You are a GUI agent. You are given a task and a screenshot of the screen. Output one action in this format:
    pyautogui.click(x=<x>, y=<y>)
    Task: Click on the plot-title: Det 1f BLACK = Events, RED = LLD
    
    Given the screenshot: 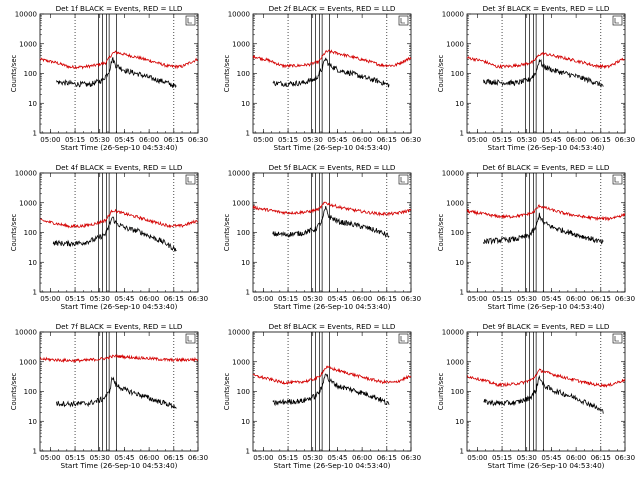 What is the action you would take?
    pyautogui.click(x=119, y=8)
    